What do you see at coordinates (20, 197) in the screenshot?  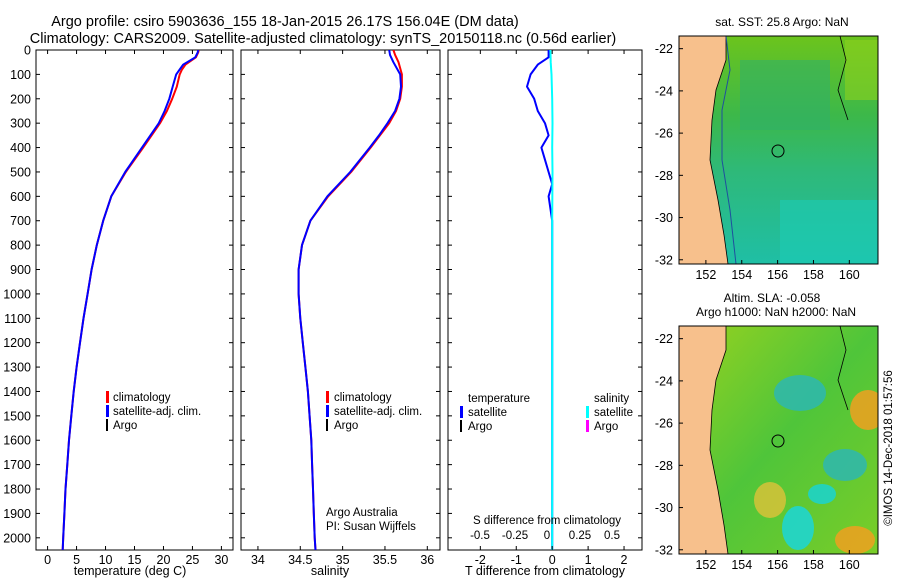 I see `depth-tick-label: 600` at bounding box center [20, 197].